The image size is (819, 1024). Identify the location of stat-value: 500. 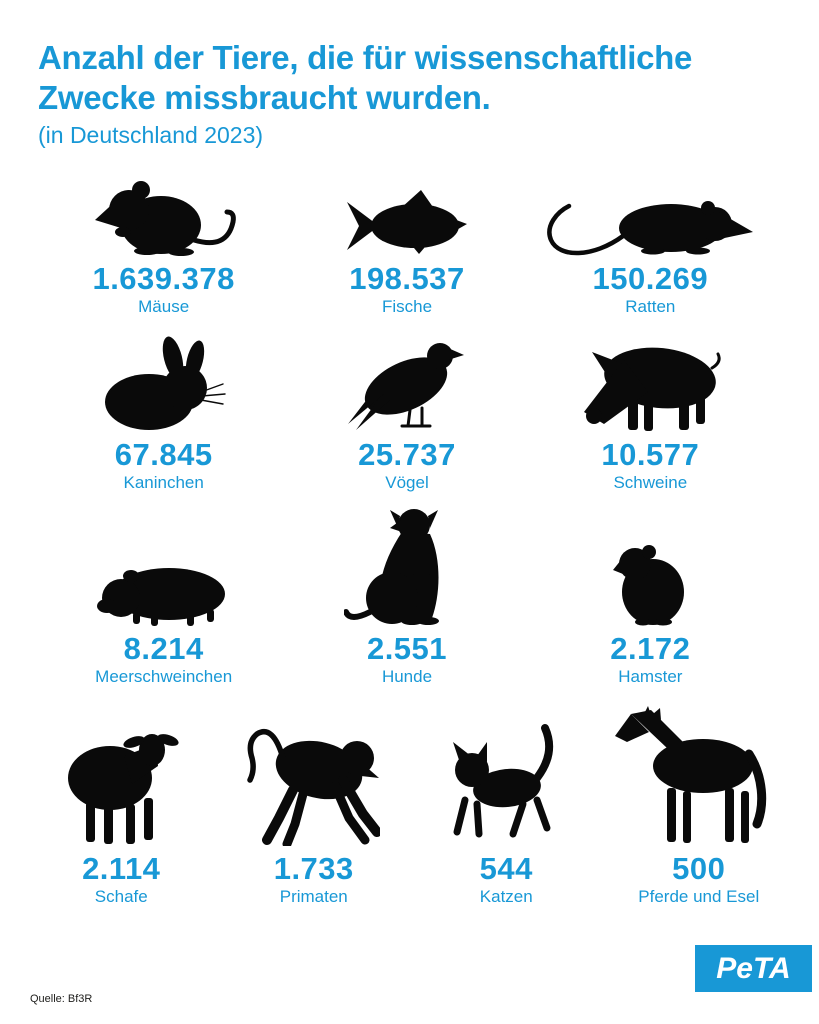
(699, 868).